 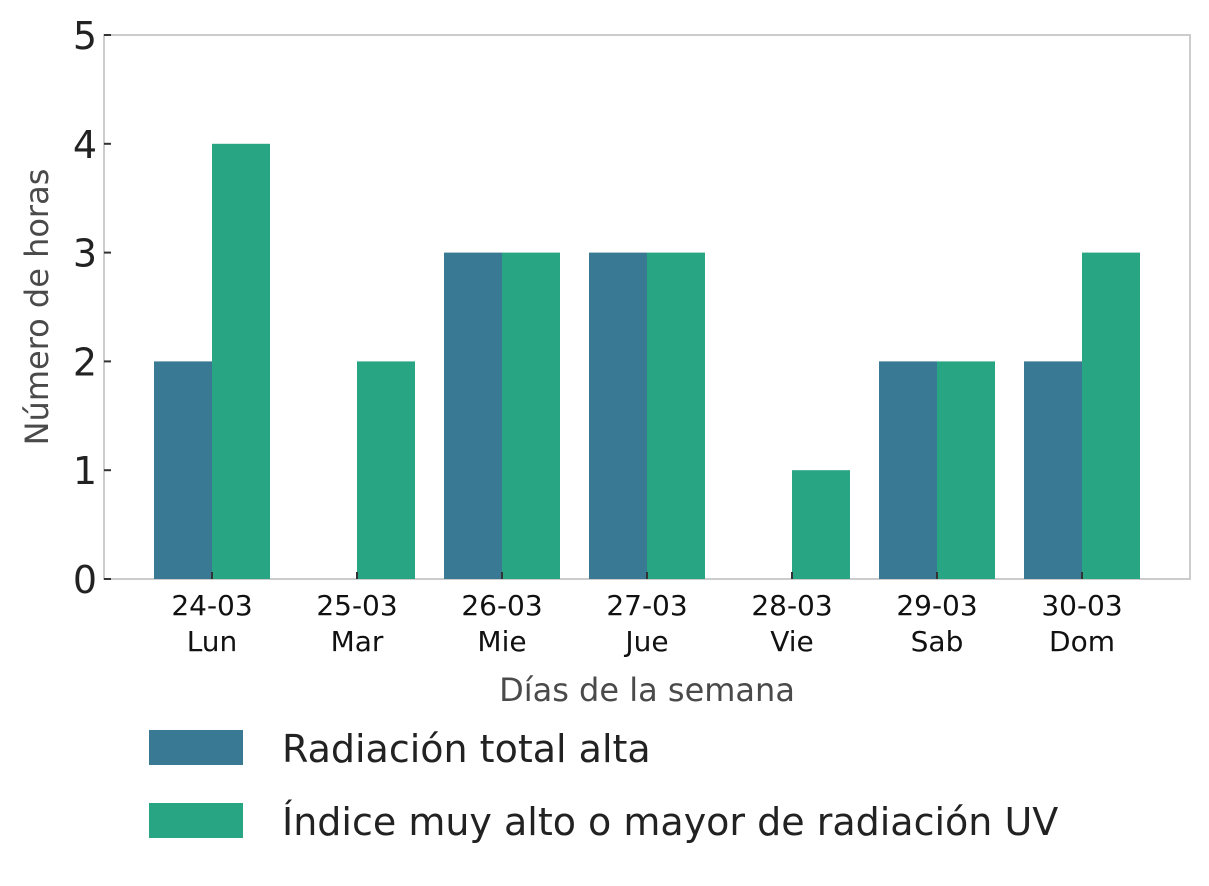 I want to click on y-axis-label: Número de horas, so click(x=37, y=307).